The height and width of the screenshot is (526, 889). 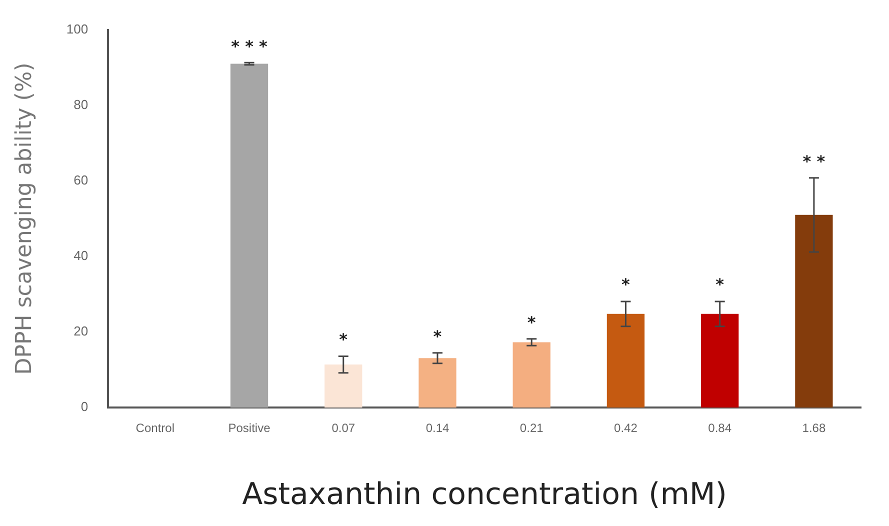 What do you see at coordinates (626, 428) in the screenshot?
I see `x-tick-label: 0.42` at bounding box center [626, 428].